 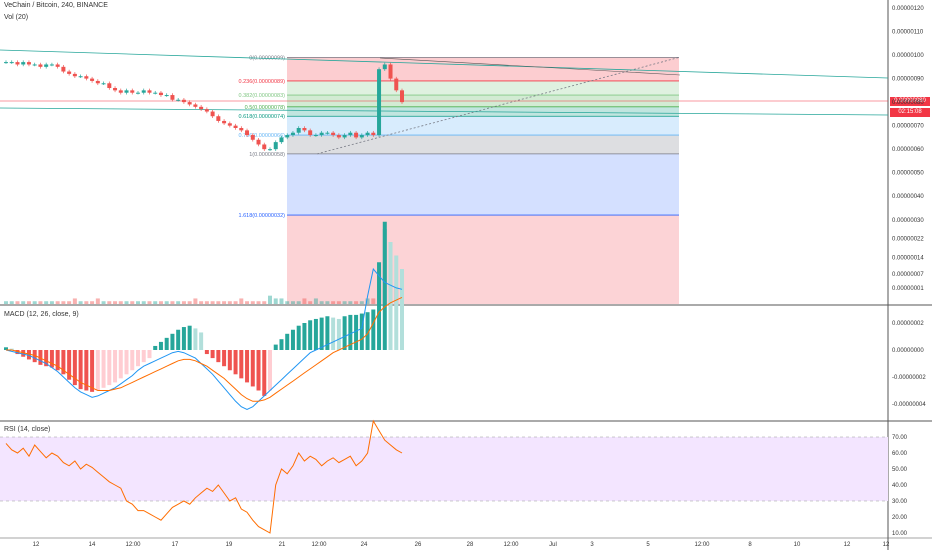 I want to click on price-tick-label: 0.00000022, so click(x=908, y=240).